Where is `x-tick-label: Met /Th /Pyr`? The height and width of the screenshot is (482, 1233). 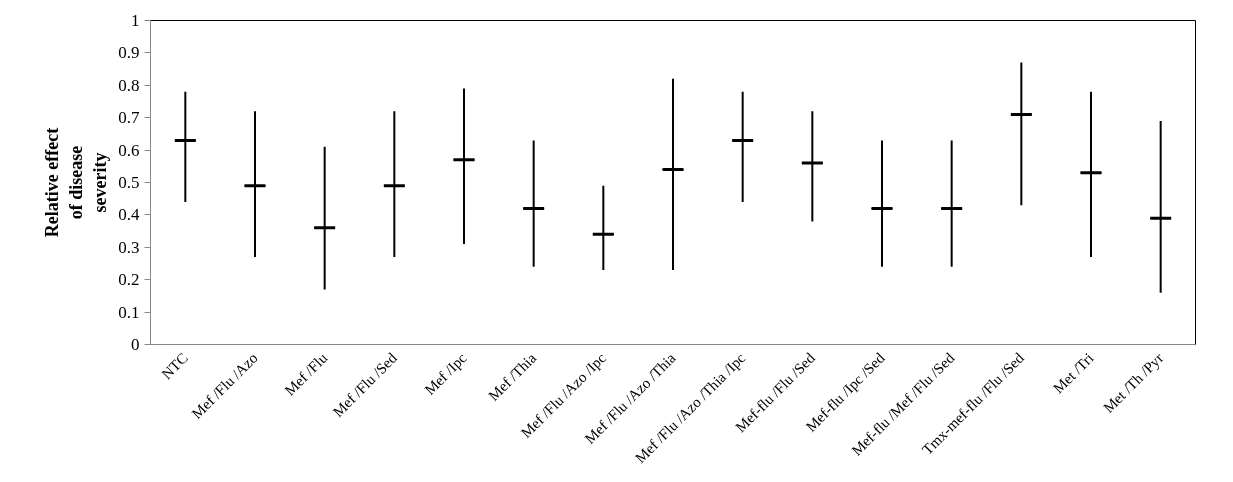
x-tick-label: Met /Th /Pyr is located at coordinates (1133, 382).